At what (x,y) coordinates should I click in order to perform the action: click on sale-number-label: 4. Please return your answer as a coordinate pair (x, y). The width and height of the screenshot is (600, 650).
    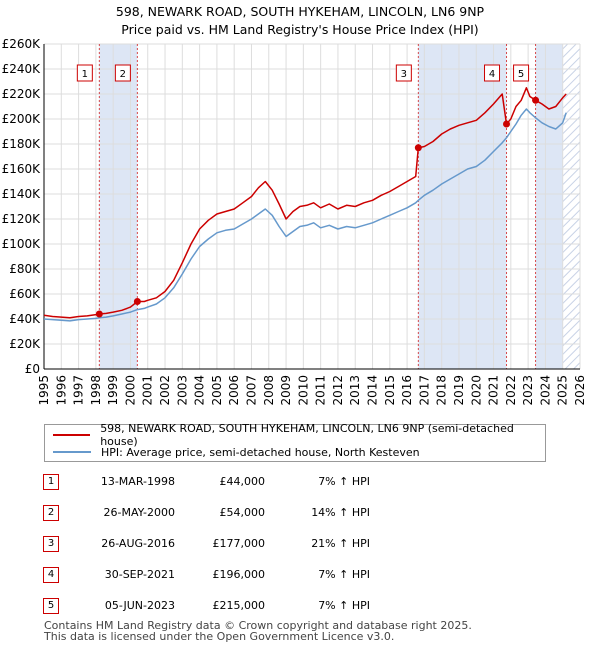
    Looking at the image, I should click on (492, 74).